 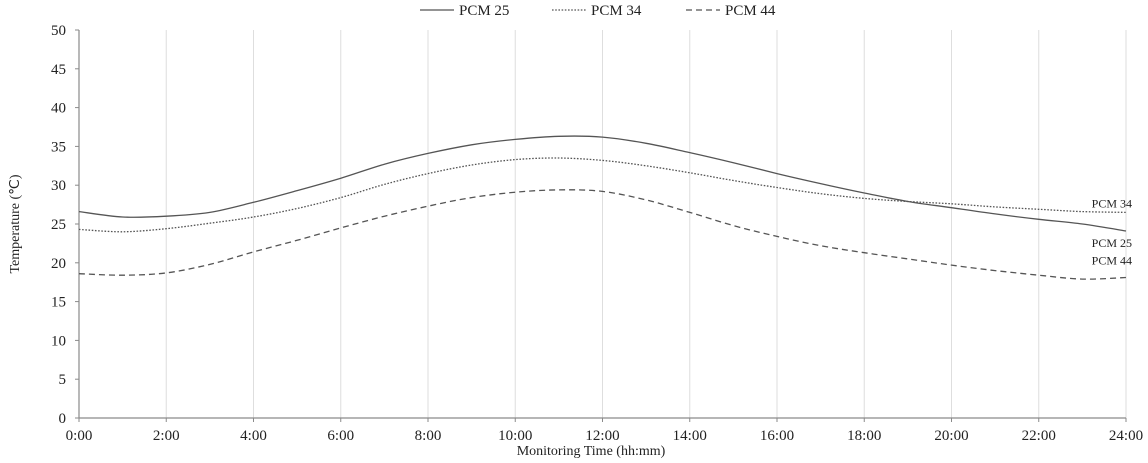 I want to click on y-tick-label: 30, so click(x=58, y=186).